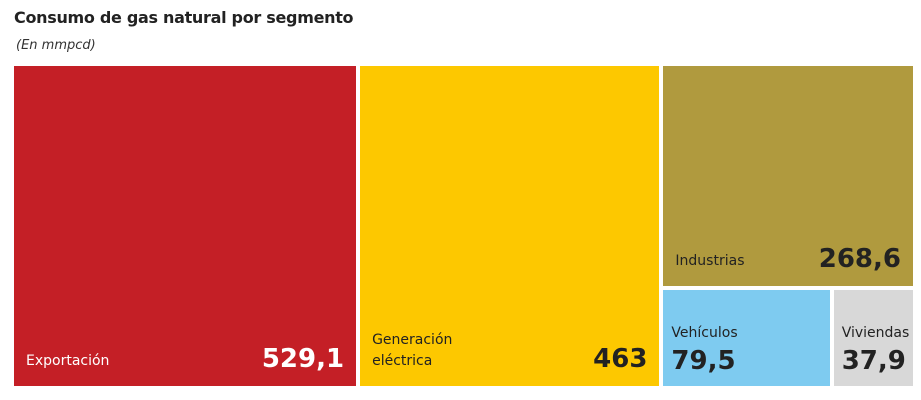 The width and height of the screenshot is (921, 400). I want to click on cell-label: Industrias, so click(710, 260).